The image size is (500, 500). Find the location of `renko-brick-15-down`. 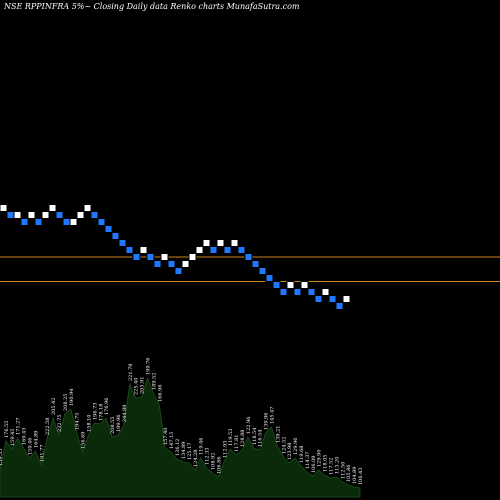

renko-brick-15-down is located at coordinates (108, 229).